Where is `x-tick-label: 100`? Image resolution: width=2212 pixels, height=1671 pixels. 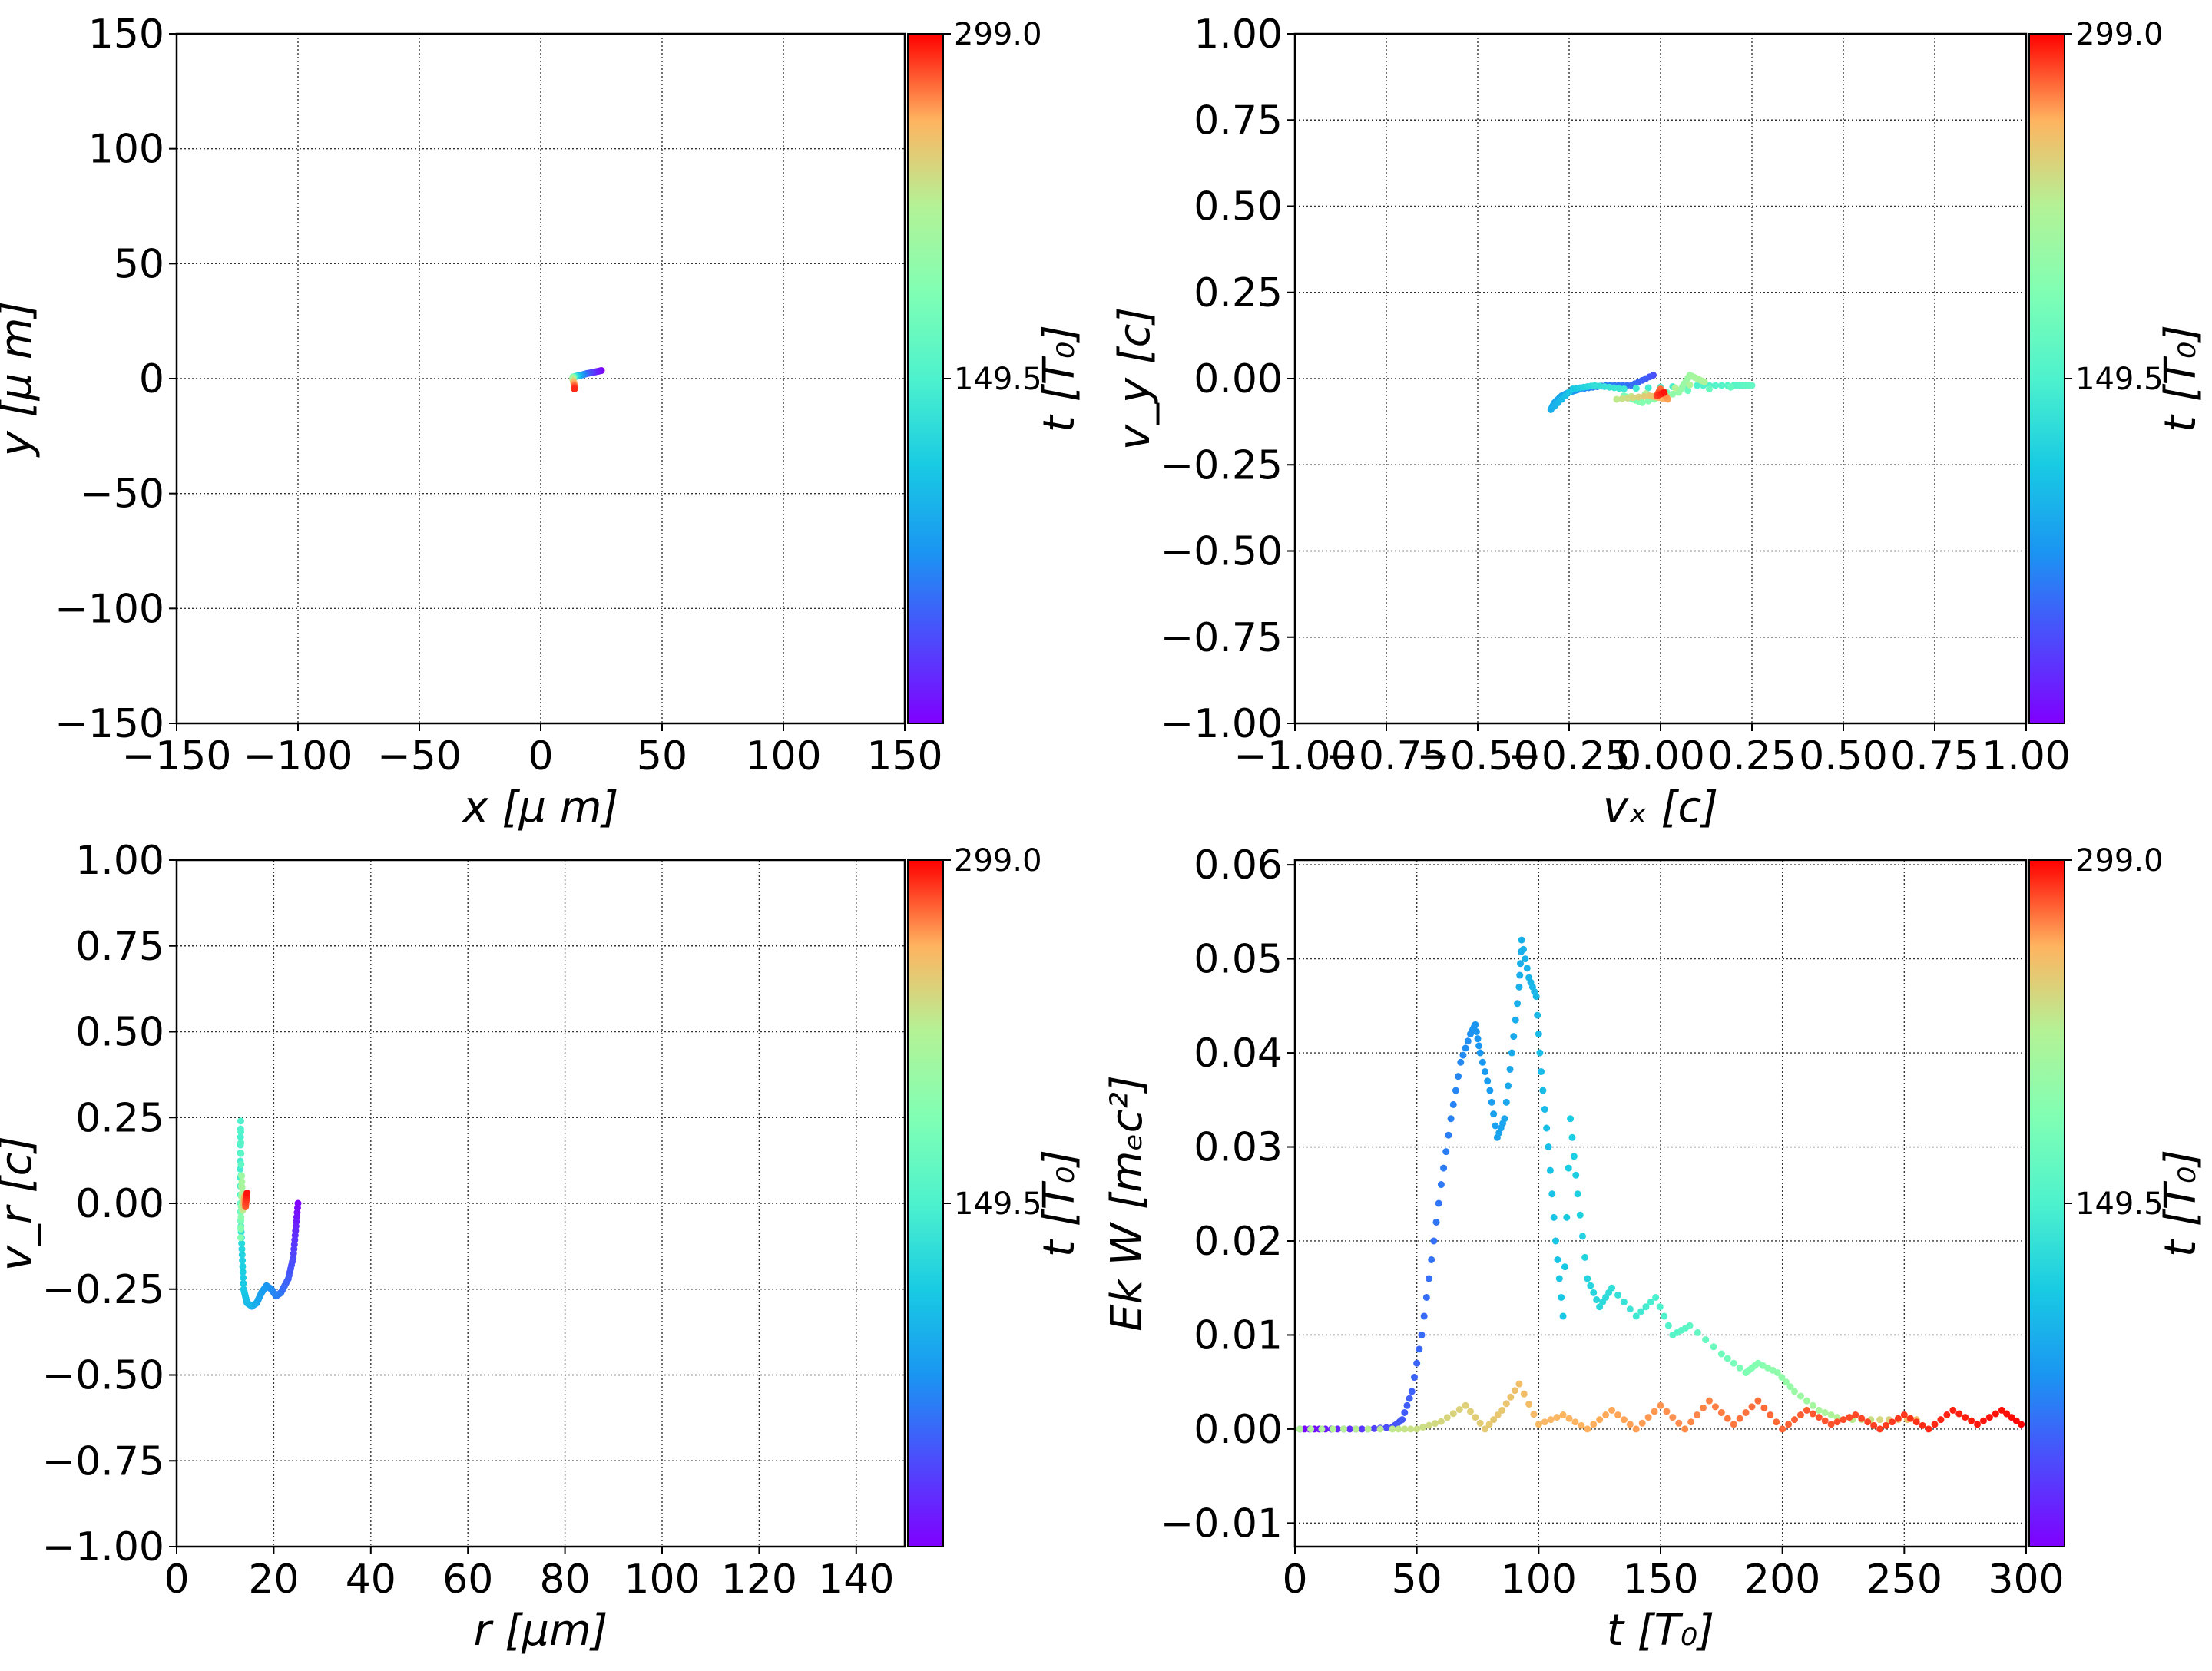 x-tick-label: 100 is located at coordinates (1539, 1580).